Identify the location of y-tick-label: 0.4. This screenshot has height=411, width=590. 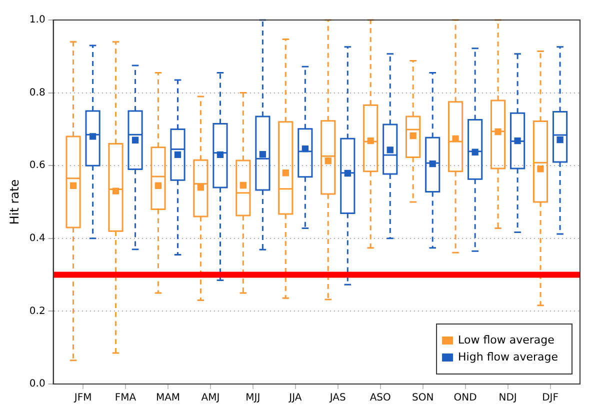
(37, 238).